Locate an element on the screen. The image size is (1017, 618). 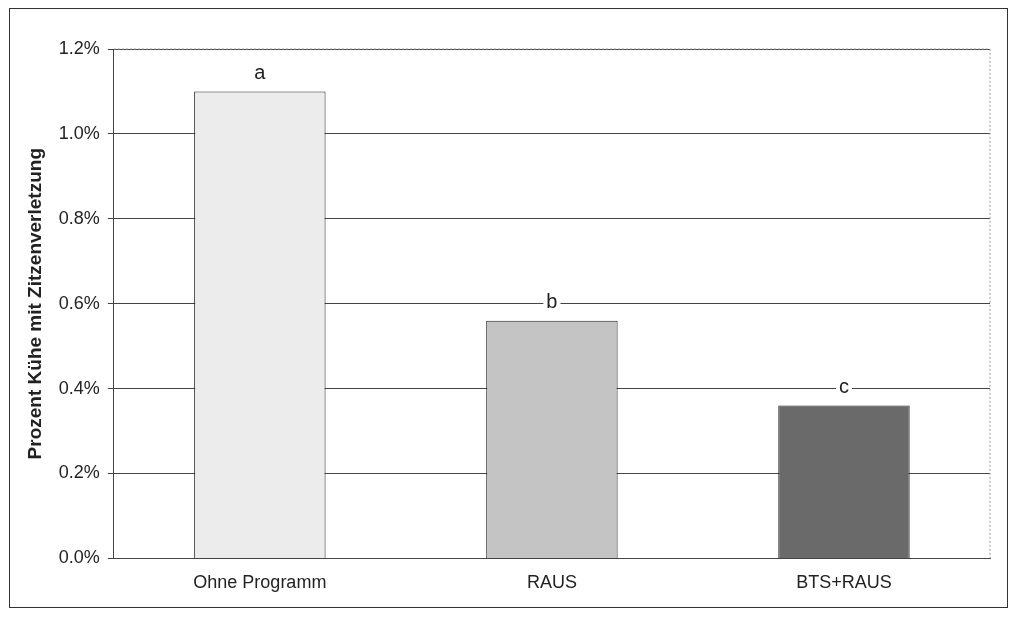
x-tick-label: Ohne Programm is located at coordinates (260, 582).